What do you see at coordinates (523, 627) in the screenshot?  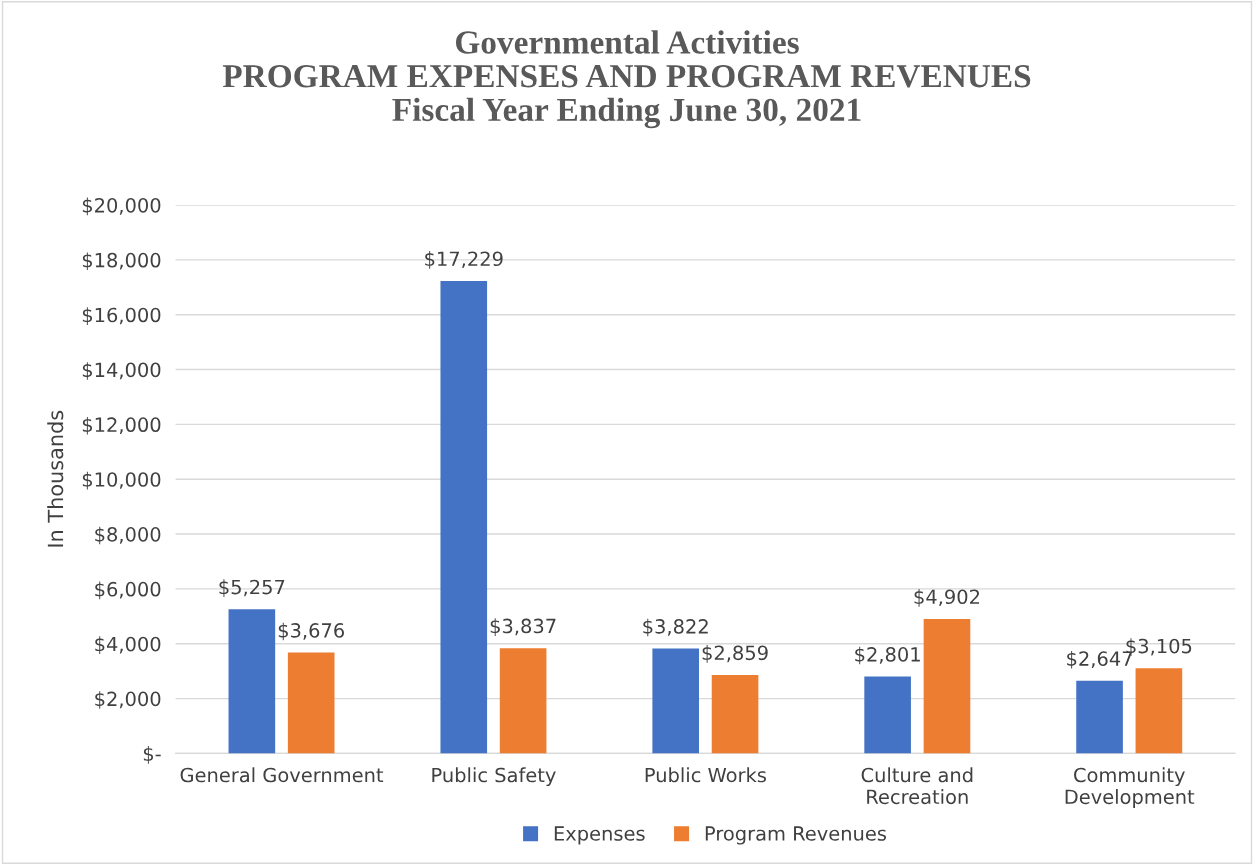 I see `data-label: $3,837` at bounding box center [523, 627].